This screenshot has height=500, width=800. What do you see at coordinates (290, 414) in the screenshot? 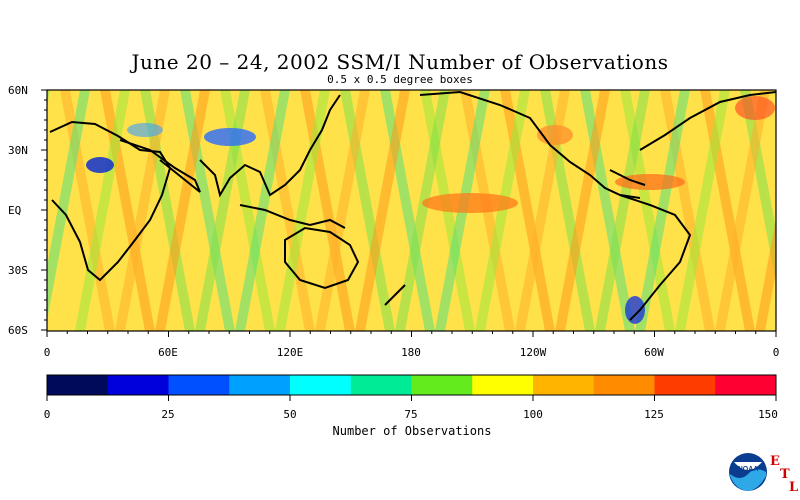
I see `colorbar-tick-label: 50` at bounding box center [290, 414].